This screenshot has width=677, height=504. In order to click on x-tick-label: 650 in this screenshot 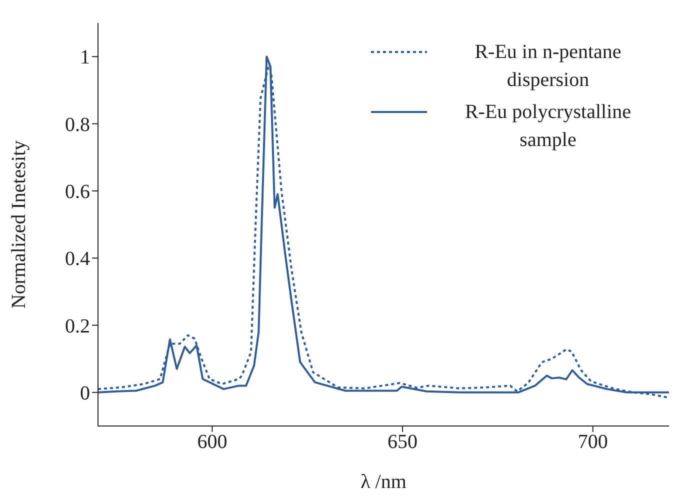, I will do `click(403, 442)`.